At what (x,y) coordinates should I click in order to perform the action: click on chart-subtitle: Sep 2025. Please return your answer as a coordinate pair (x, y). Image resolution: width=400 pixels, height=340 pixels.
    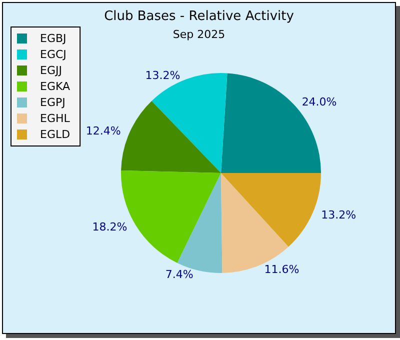
    Looking at the image, I should click on (199, 34).